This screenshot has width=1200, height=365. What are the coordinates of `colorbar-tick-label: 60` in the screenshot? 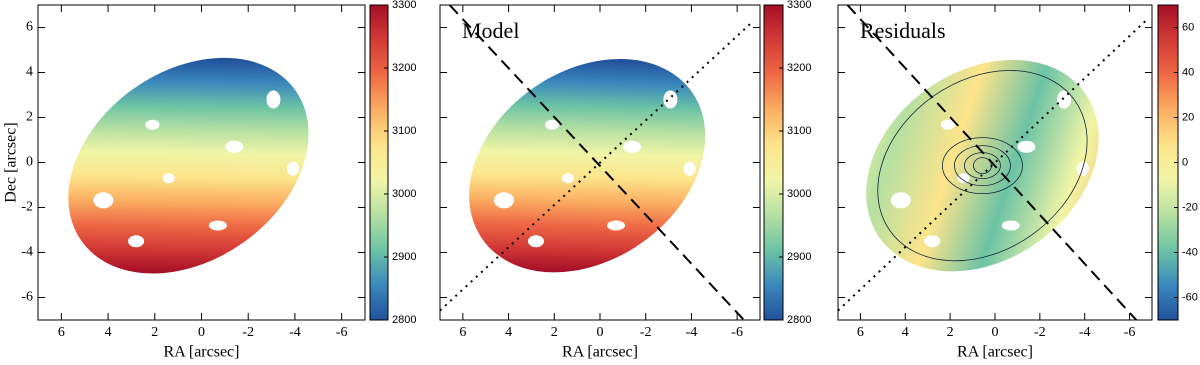 It's located at (1188, 27).